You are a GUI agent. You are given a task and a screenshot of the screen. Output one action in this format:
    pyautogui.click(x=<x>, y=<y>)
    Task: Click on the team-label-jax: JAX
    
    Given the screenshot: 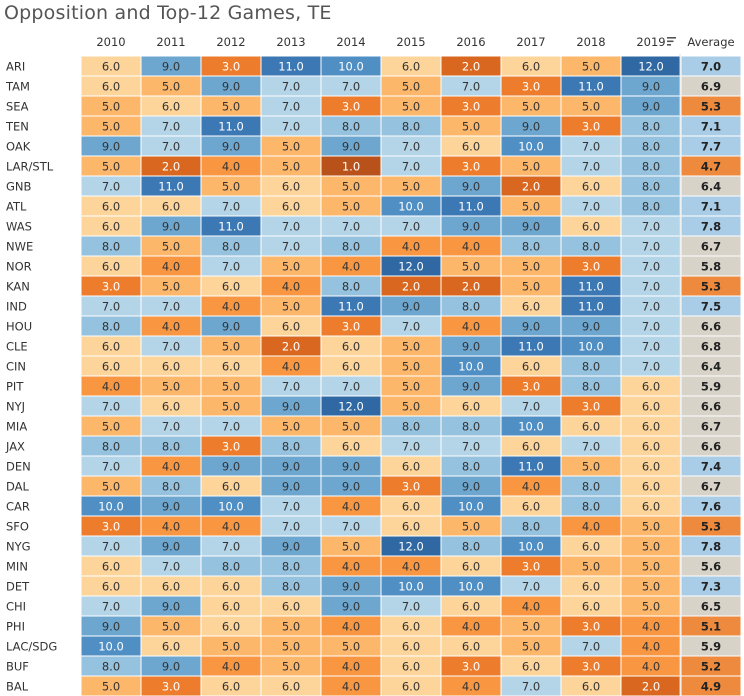 What is the action you would take?
    pyautogui.click(x=15, y=447)
    